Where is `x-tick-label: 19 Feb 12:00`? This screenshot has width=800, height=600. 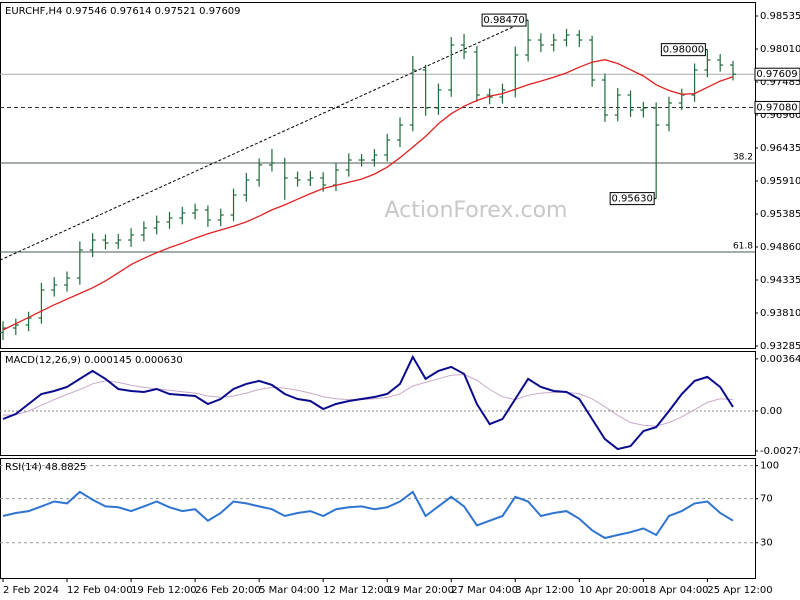
x-tick-label: 19 Feb 12:00 is located at coordinates (164, 590).